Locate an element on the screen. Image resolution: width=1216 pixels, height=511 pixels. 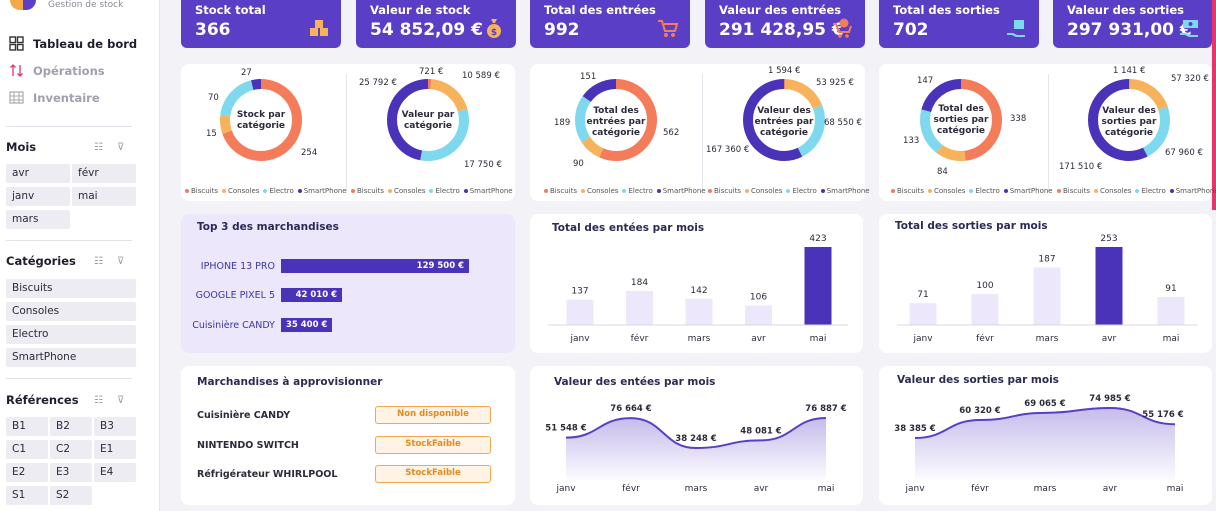
slicer-chip: E2 is located at coordinates (27, 472).